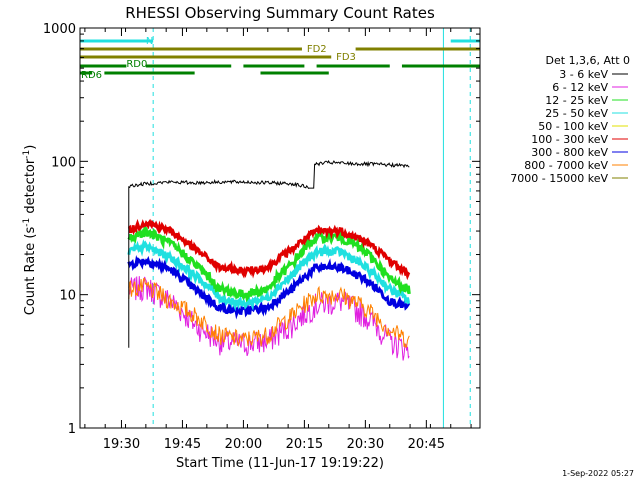 This screenshot has width=640, height=484. I want to click on legend-entry-label: 12 - 25 keV, so click(576, 100).